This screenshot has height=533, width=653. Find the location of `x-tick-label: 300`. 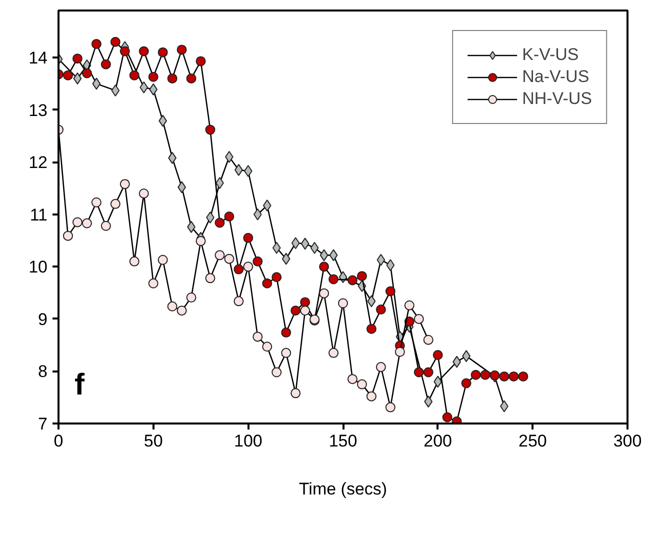

x-tick-label: 300 is located at coordinates (627, 441).